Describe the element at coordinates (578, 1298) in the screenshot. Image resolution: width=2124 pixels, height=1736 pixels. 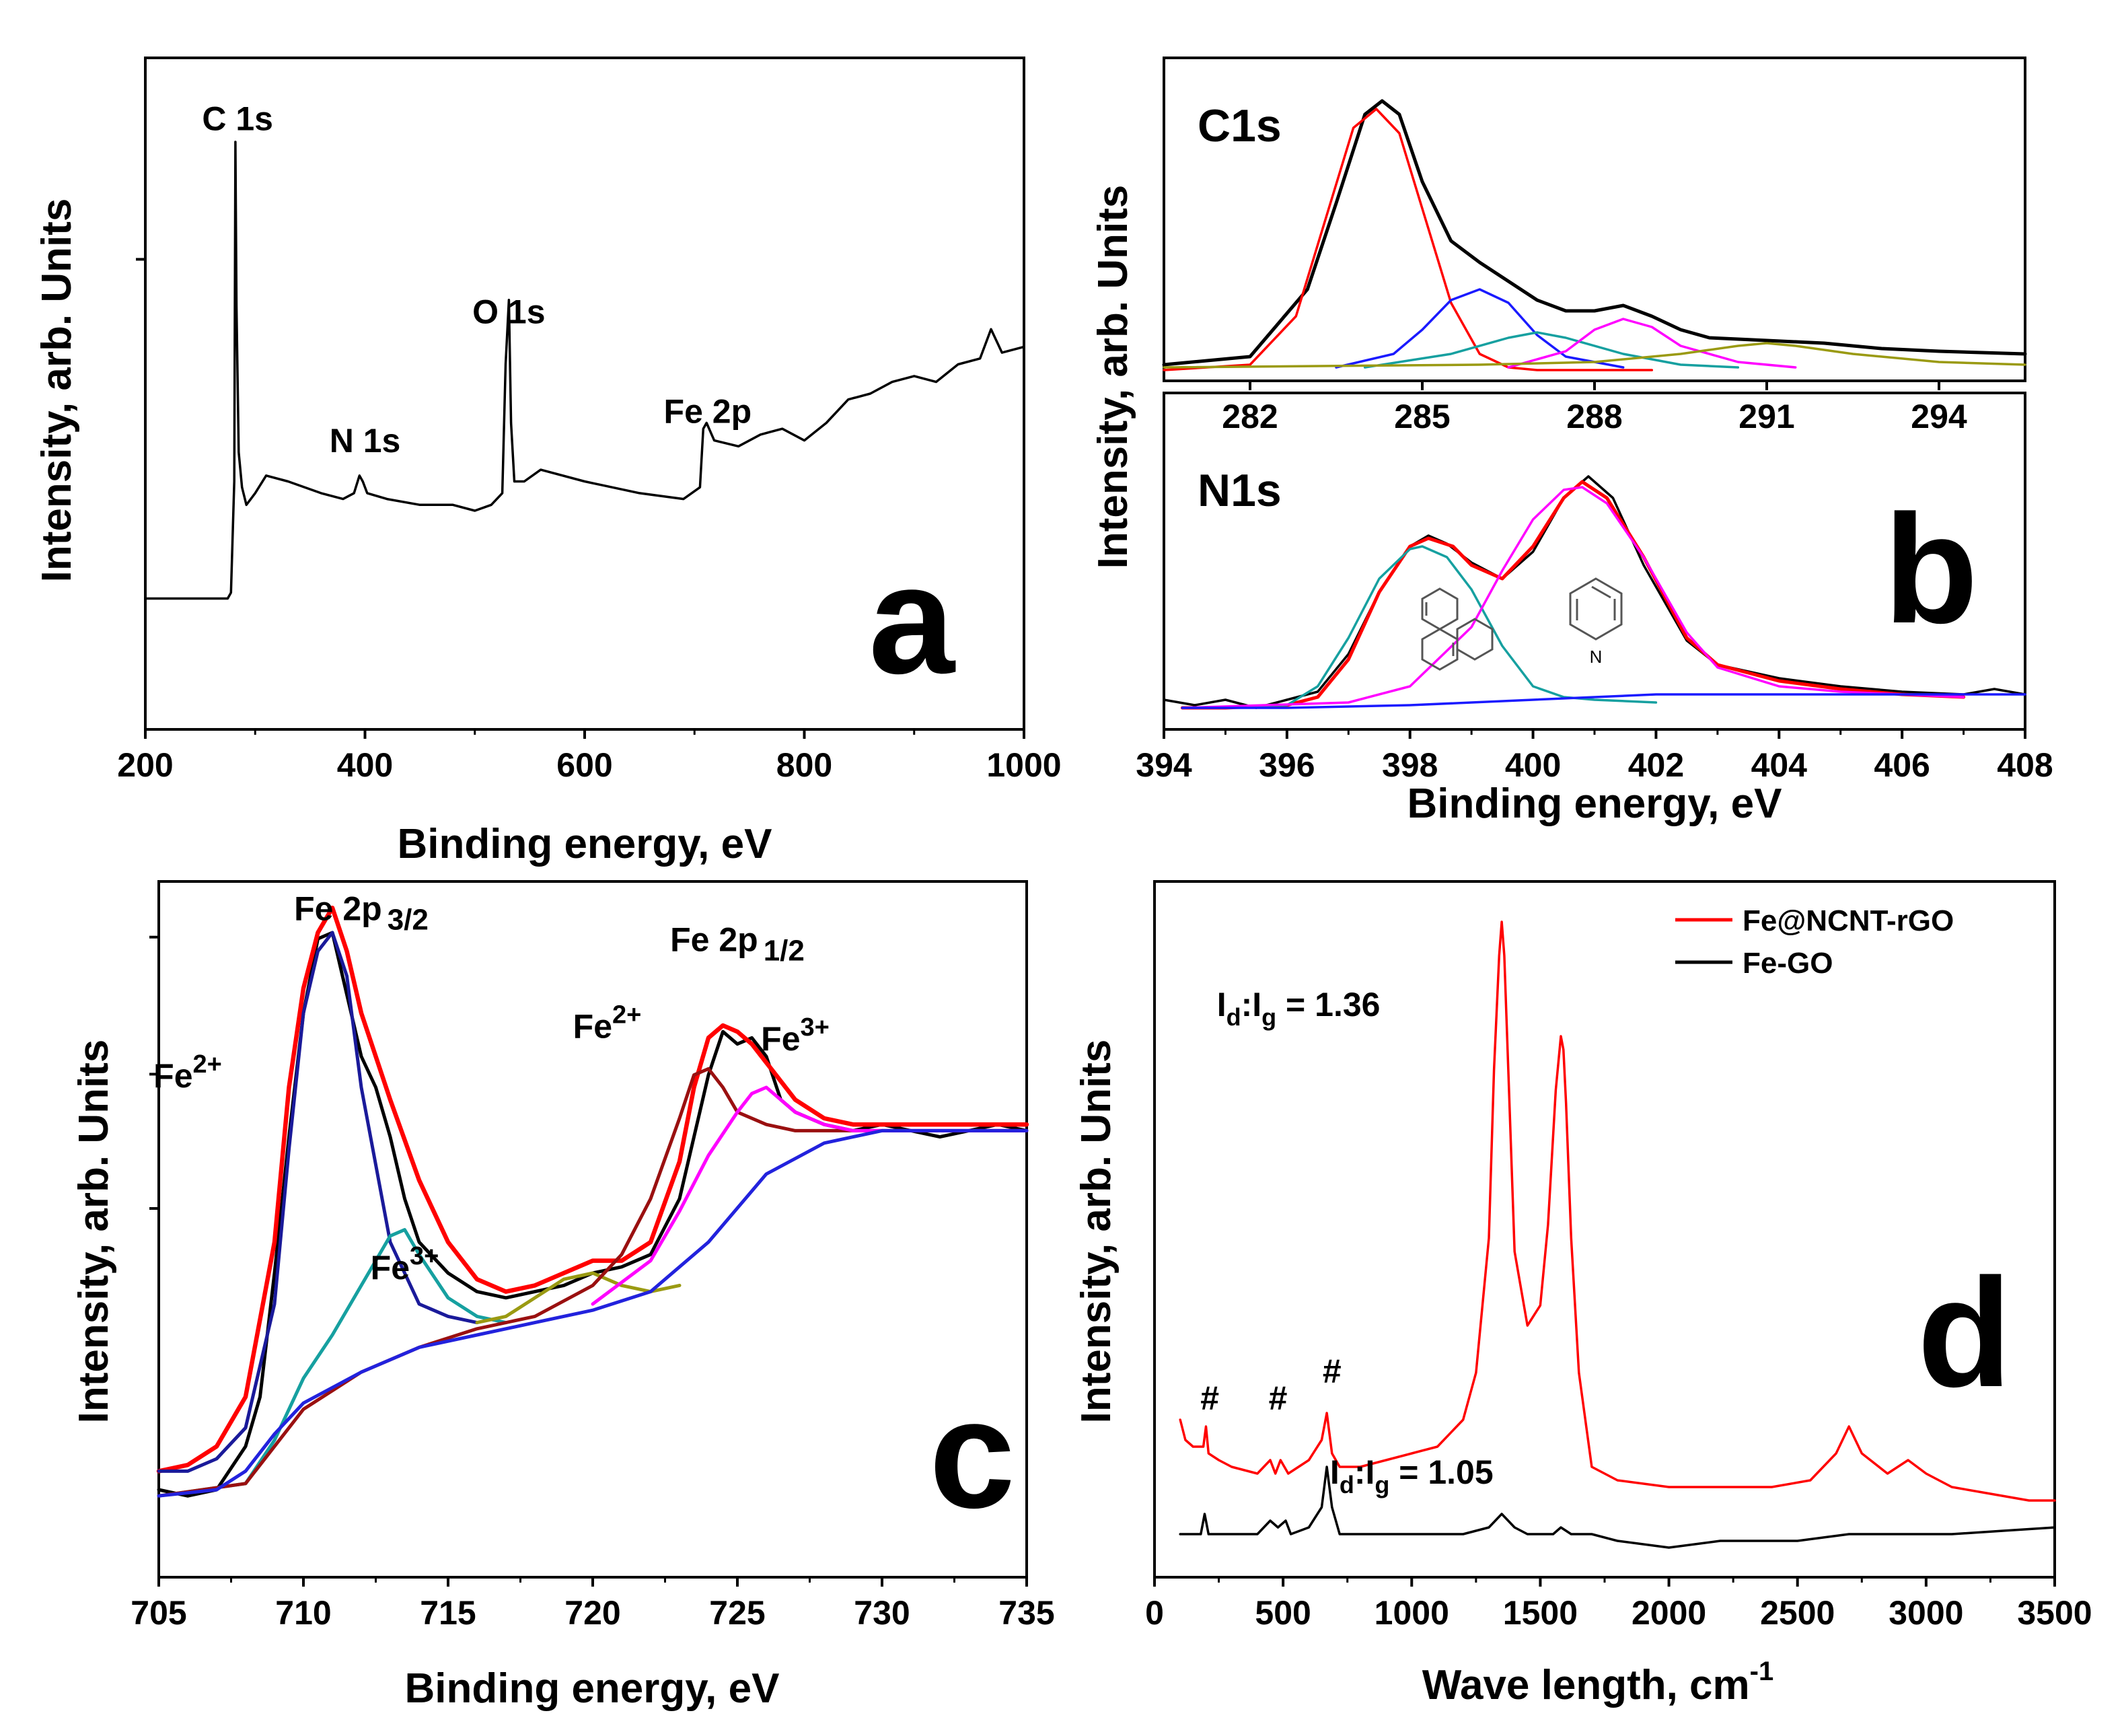
I see `series-line-c-satellite` at that location.